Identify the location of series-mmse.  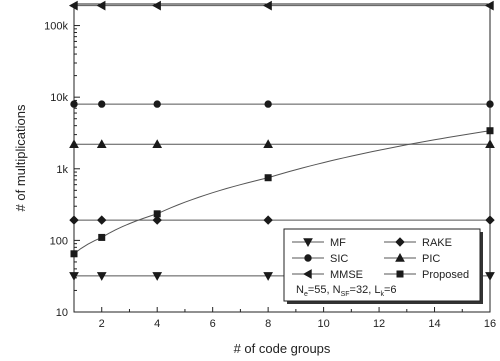
(281, 5).